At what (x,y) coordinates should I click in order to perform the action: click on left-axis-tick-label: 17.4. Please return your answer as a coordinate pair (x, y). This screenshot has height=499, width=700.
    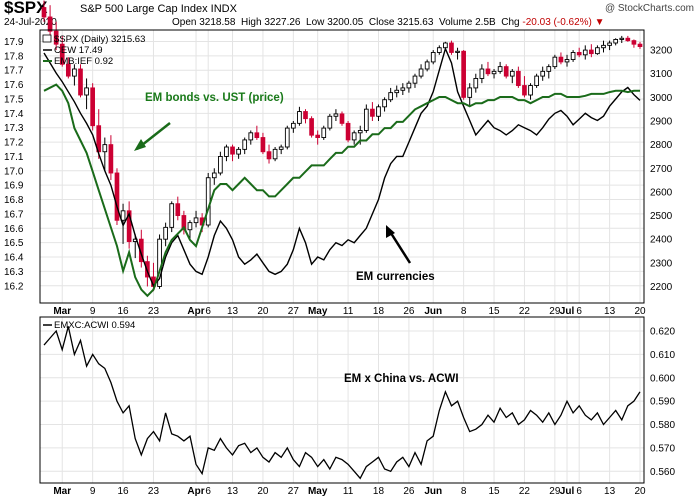
    Looking at the image, I should click on (14, 114).